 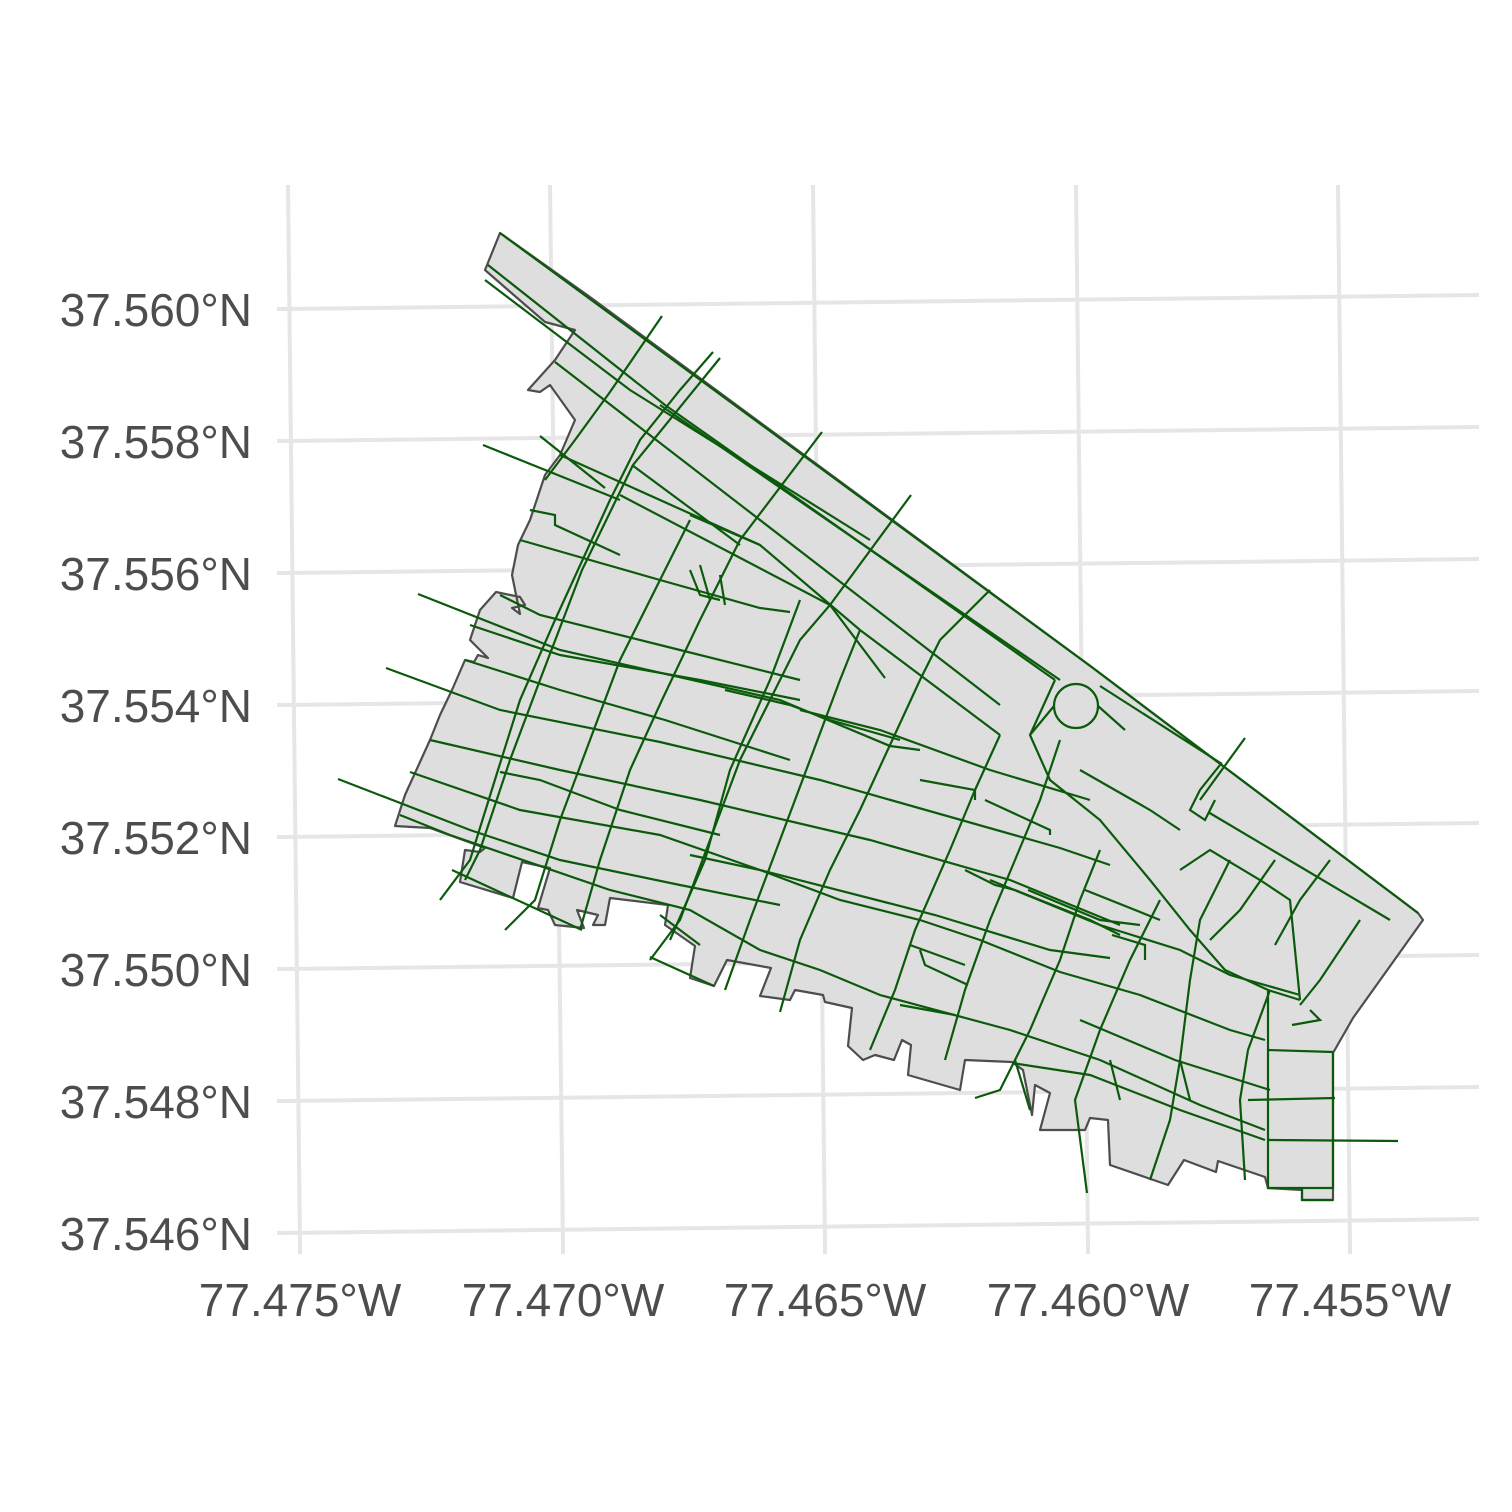 What do you see at coordinates (156, 310) in the screenshot?
I see `y-tick-label: 37.560°N` at bounding box center [156, 310].